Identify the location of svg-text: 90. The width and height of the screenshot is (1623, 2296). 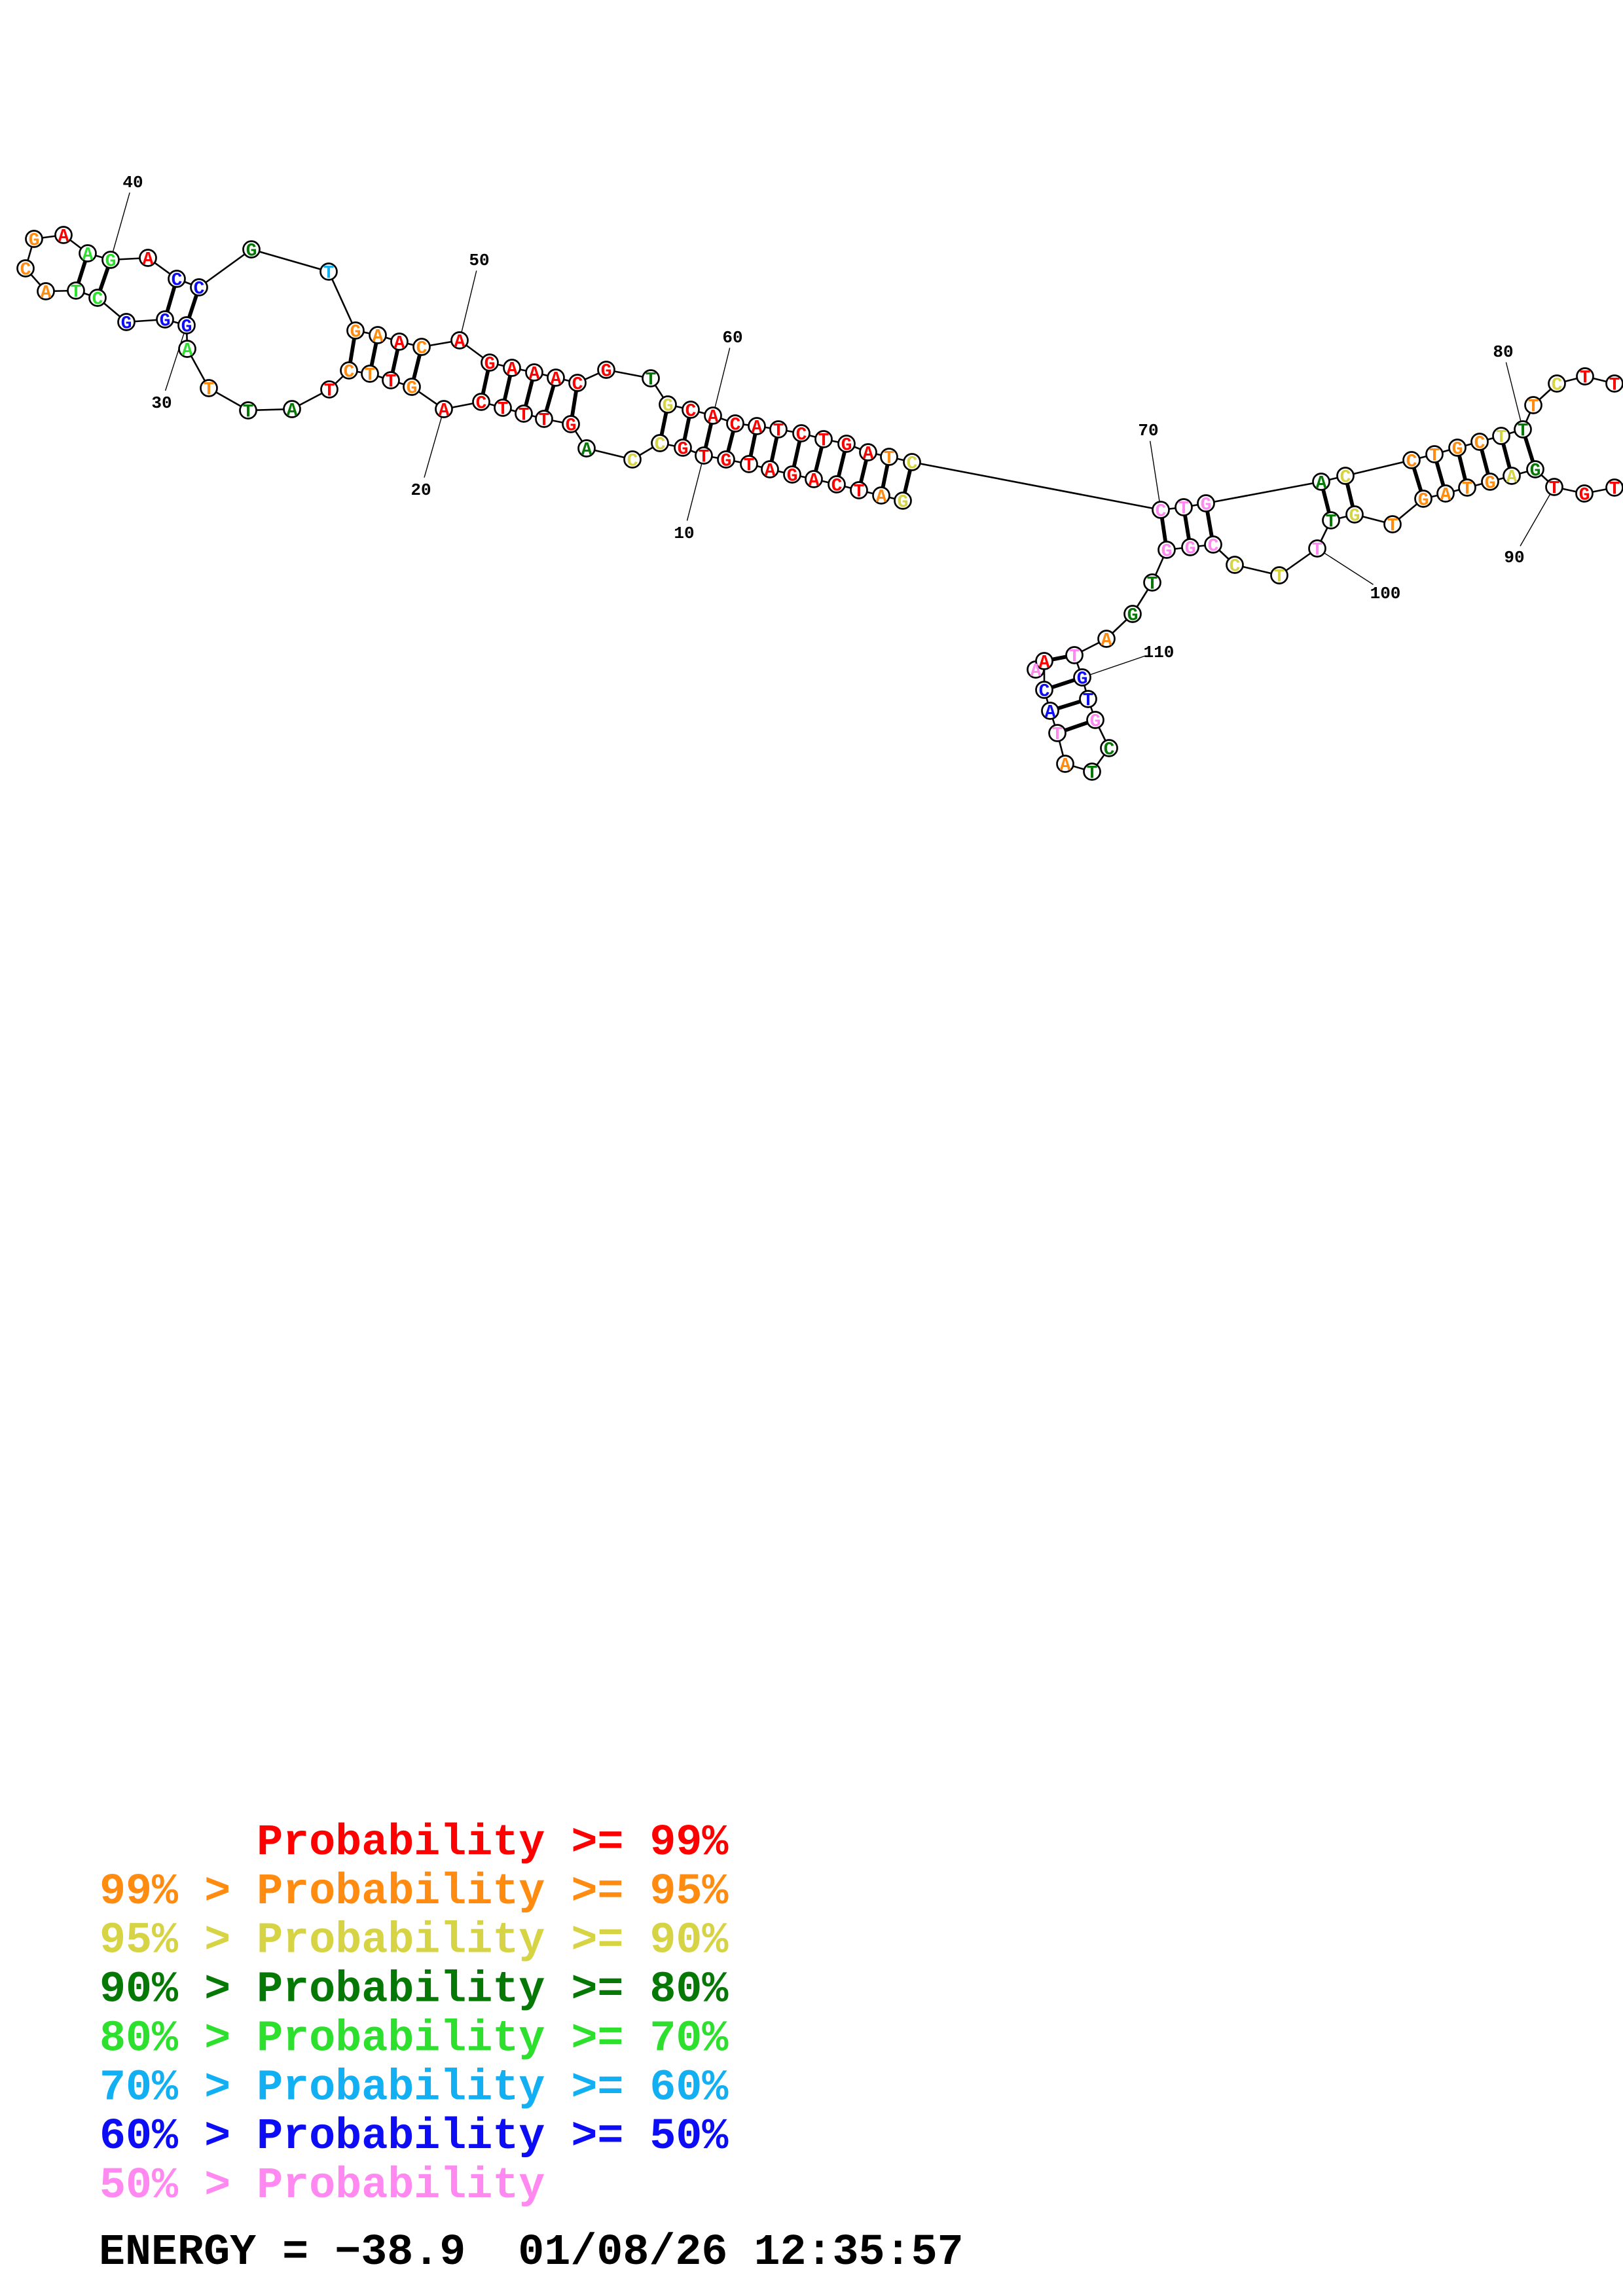
(1514, 557).